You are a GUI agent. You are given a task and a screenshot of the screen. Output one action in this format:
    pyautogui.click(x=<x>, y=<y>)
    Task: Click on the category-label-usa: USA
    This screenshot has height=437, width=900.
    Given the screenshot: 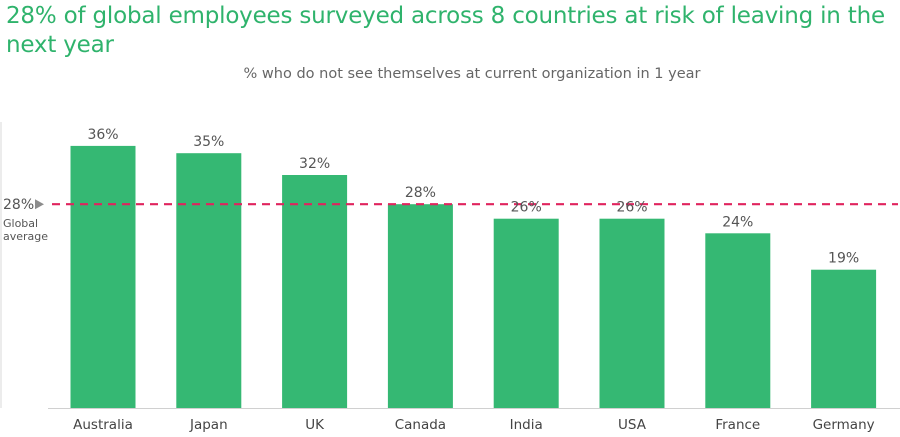 What is the action you would take?
    pyautogui.click(x=632, y=425)
    